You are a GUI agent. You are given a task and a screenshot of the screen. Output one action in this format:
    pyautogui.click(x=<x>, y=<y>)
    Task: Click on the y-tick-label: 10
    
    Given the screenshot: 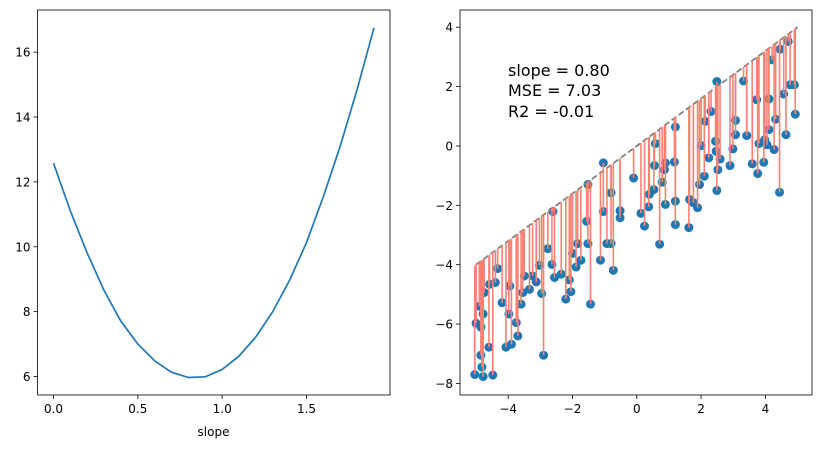 What is the action you would take?
    pyautogui.click(x=22, y=247)
    